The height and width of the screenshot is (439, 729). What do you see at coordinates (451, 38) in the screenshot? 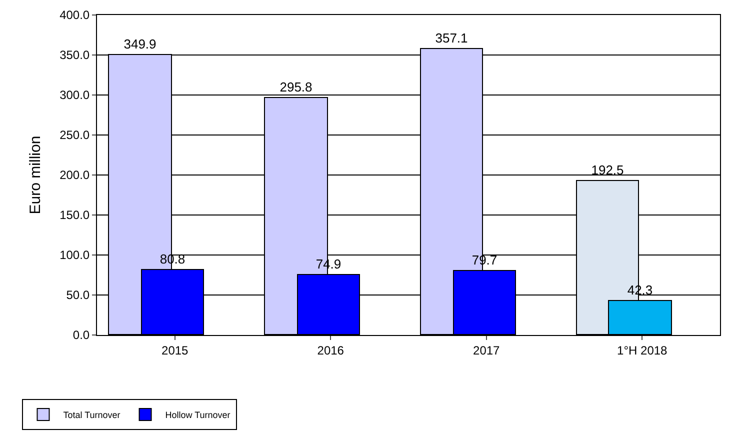
I see `data-label: 357.1` at bounding box center [451, 38].